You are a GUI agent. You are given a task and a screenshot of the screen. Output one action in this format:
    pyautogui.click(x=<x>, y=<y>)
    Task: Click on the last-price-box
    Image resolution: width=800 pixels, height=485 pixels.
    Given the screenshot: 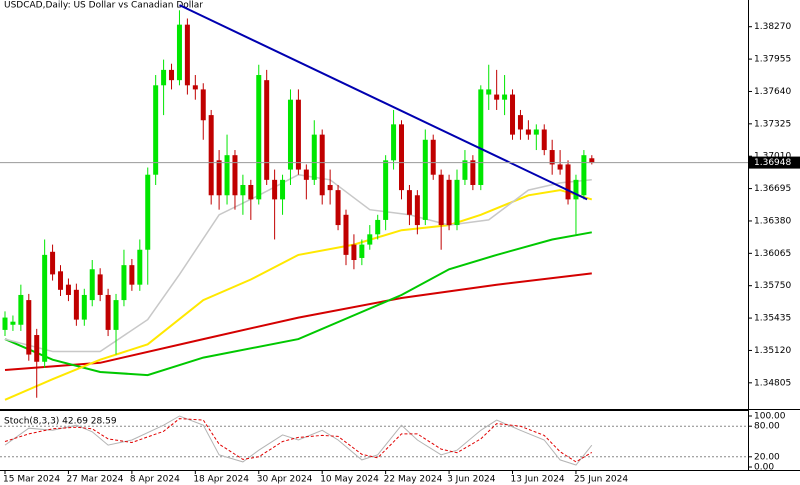 What is the action you would take?
    pyautogui.click(x=774, y=162)
    